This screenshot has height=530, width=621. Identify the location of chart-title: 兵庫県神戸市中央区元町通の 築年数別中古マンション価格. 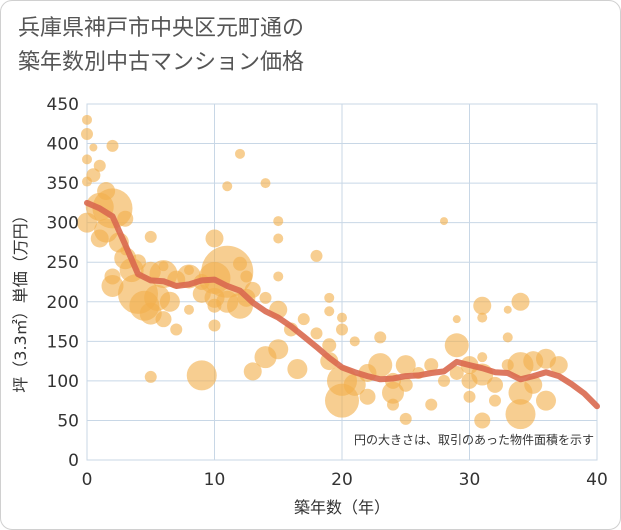
(161, 46).